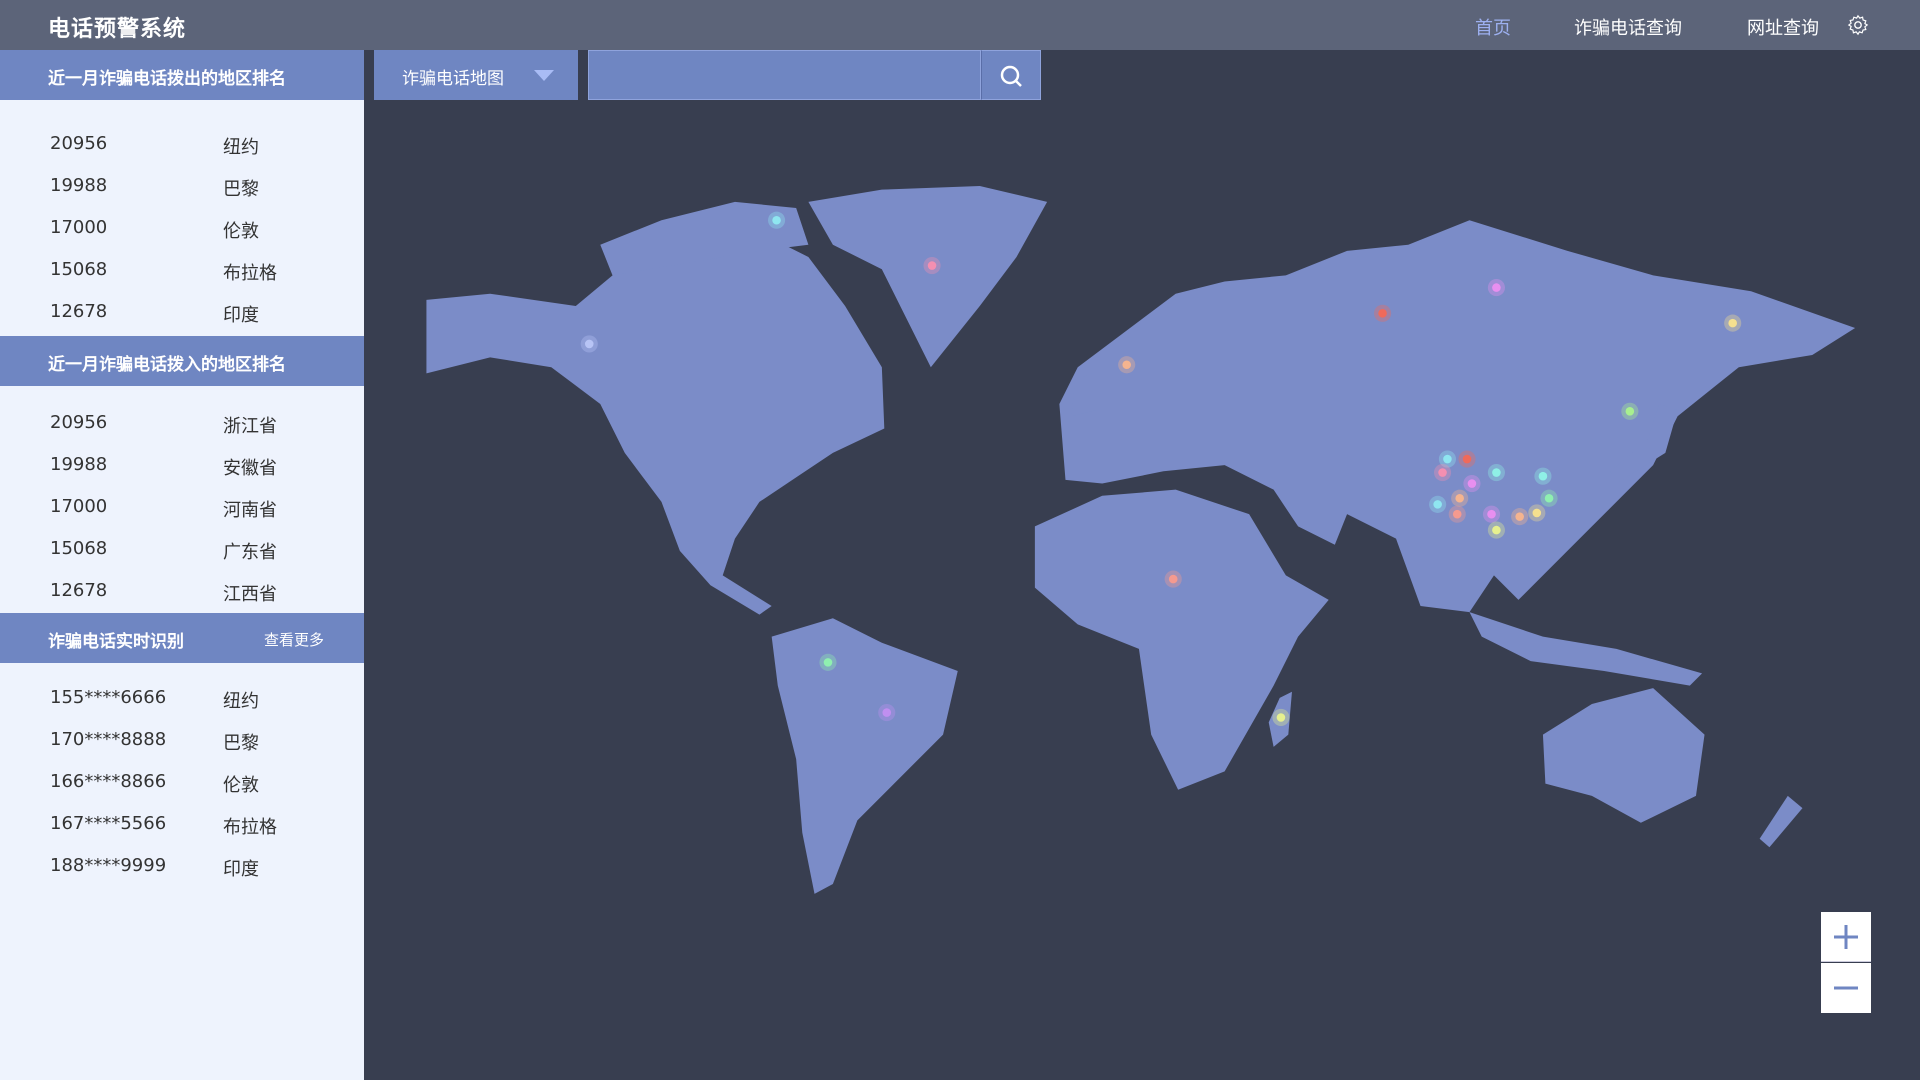  I want to click on view-more-link: 查看更多, so click(293, 640).